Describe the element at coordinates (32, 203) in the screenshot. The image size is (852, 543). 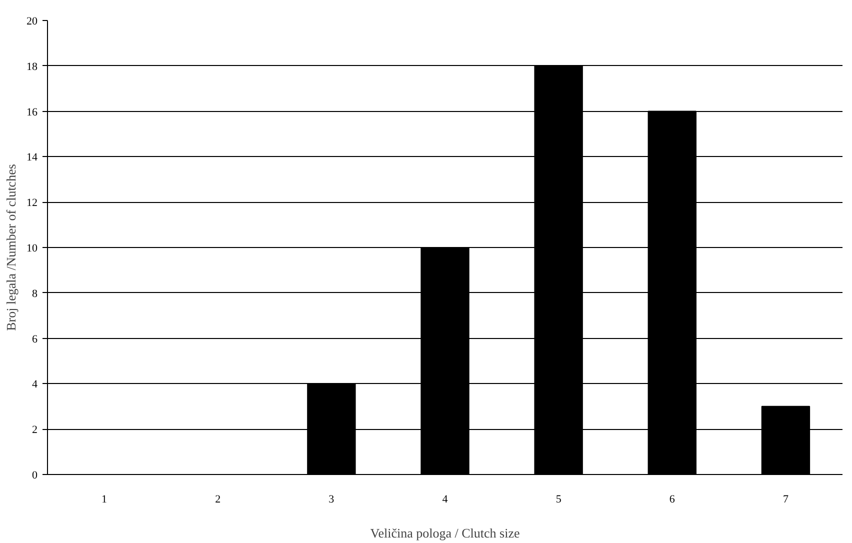
I see `y-tick-label: 12` at that location.